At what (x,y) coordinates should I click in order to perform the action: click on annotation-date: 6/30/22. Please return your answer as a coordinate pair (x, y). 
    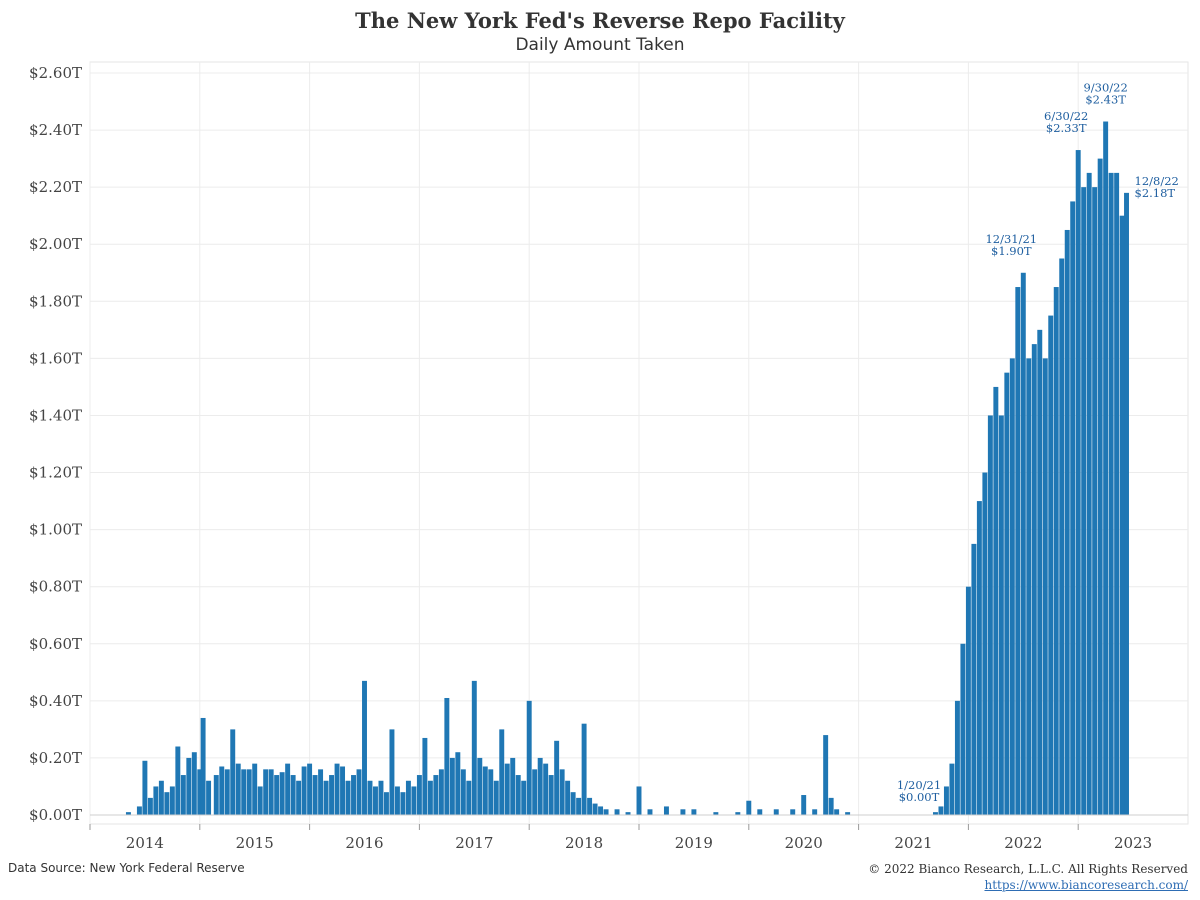
    Looking at the image, I should click on (1066, 116).